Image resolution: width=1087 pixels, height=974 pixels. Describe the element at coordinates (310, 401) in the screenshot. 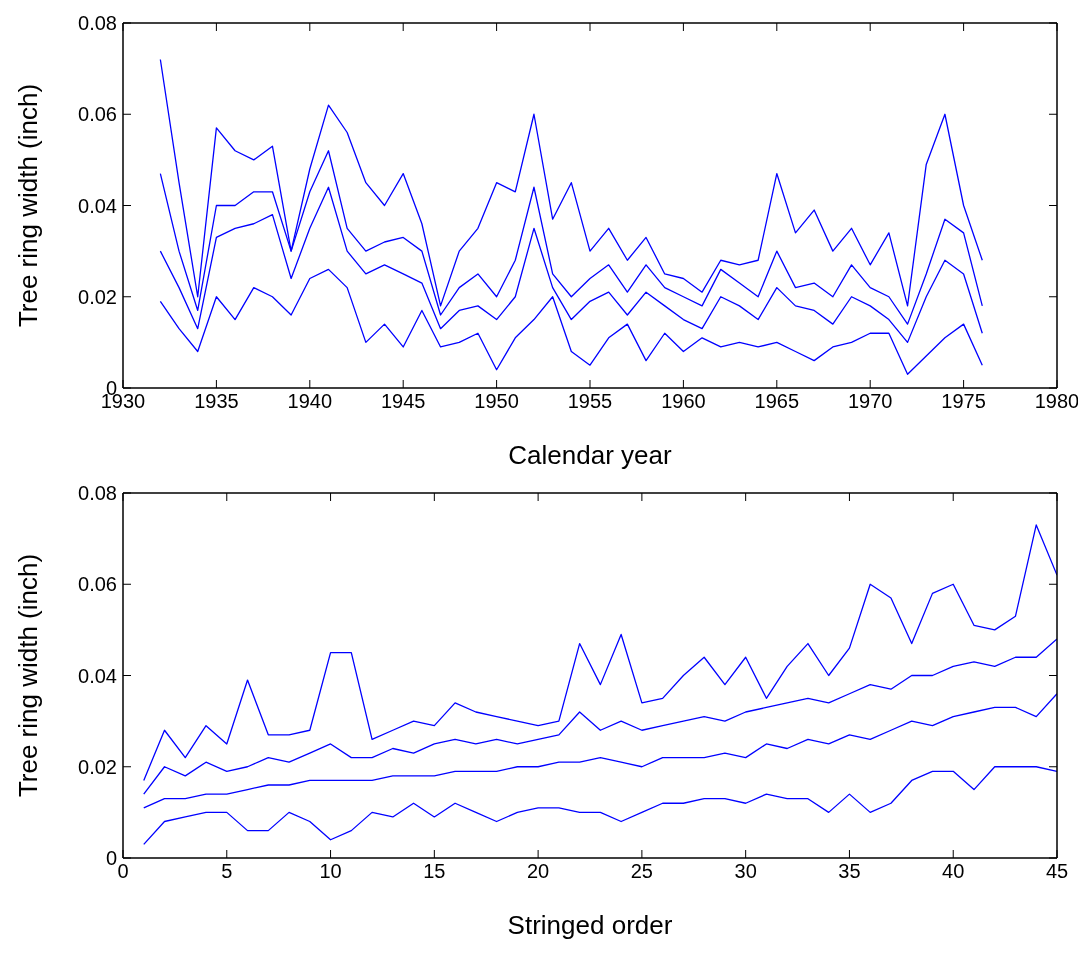

I see `x-tick-label: 1940` at that location.